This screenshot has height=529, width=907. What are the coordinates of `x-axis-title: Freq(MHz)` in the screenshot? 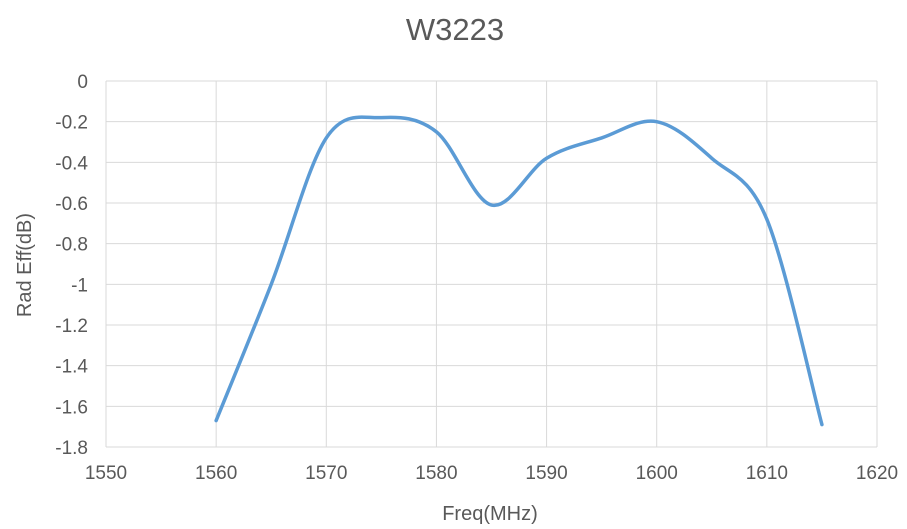 It's located at (490, 514).